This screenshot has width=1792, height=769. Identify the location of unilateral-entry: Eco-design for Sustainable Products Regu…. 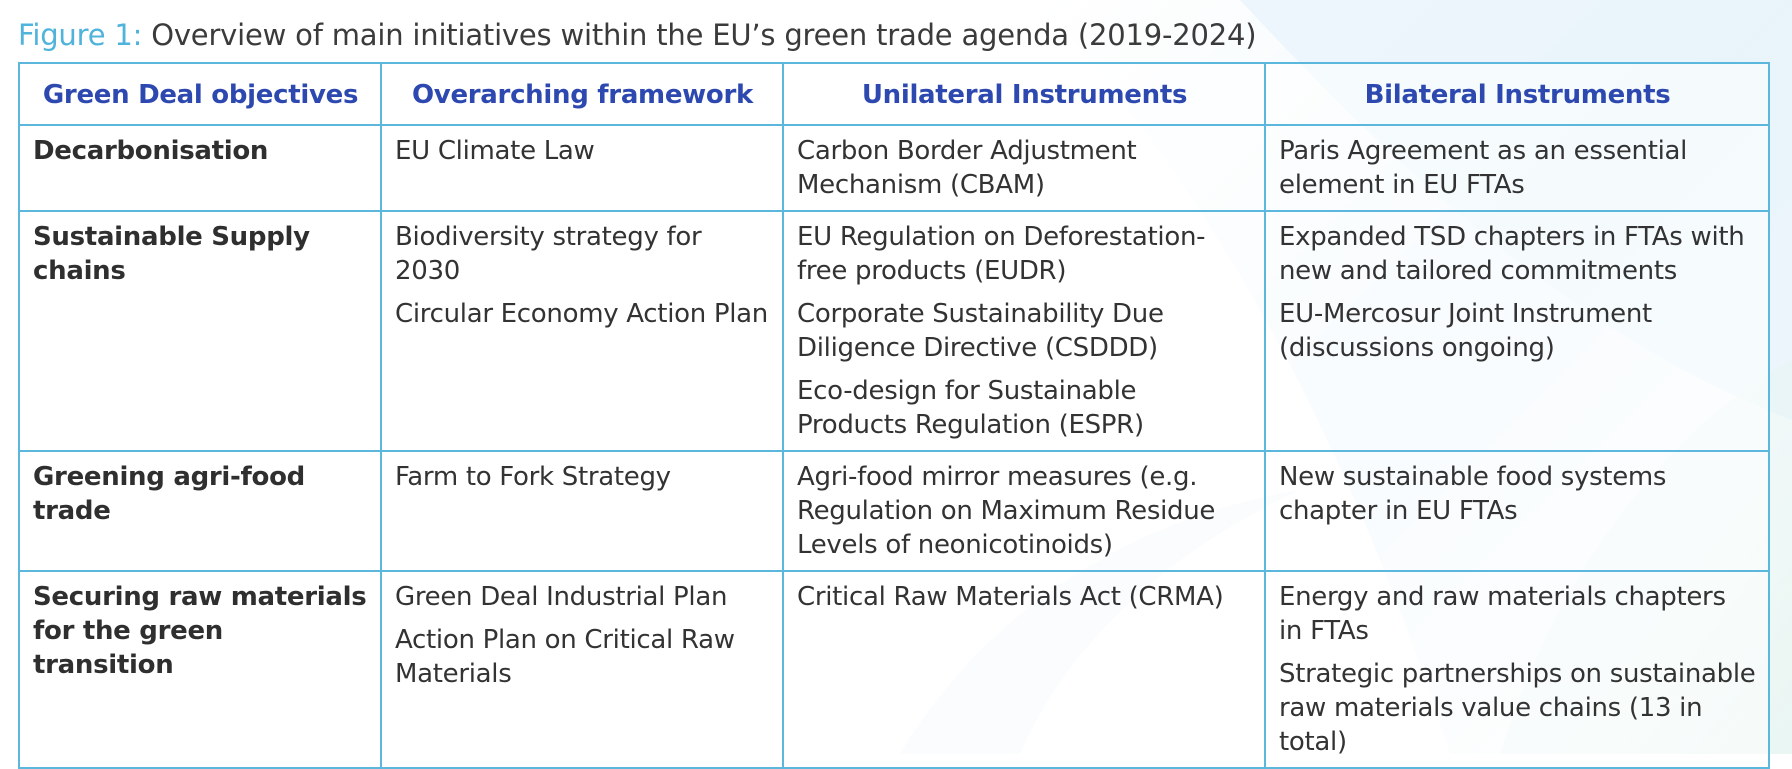
(970, 408).